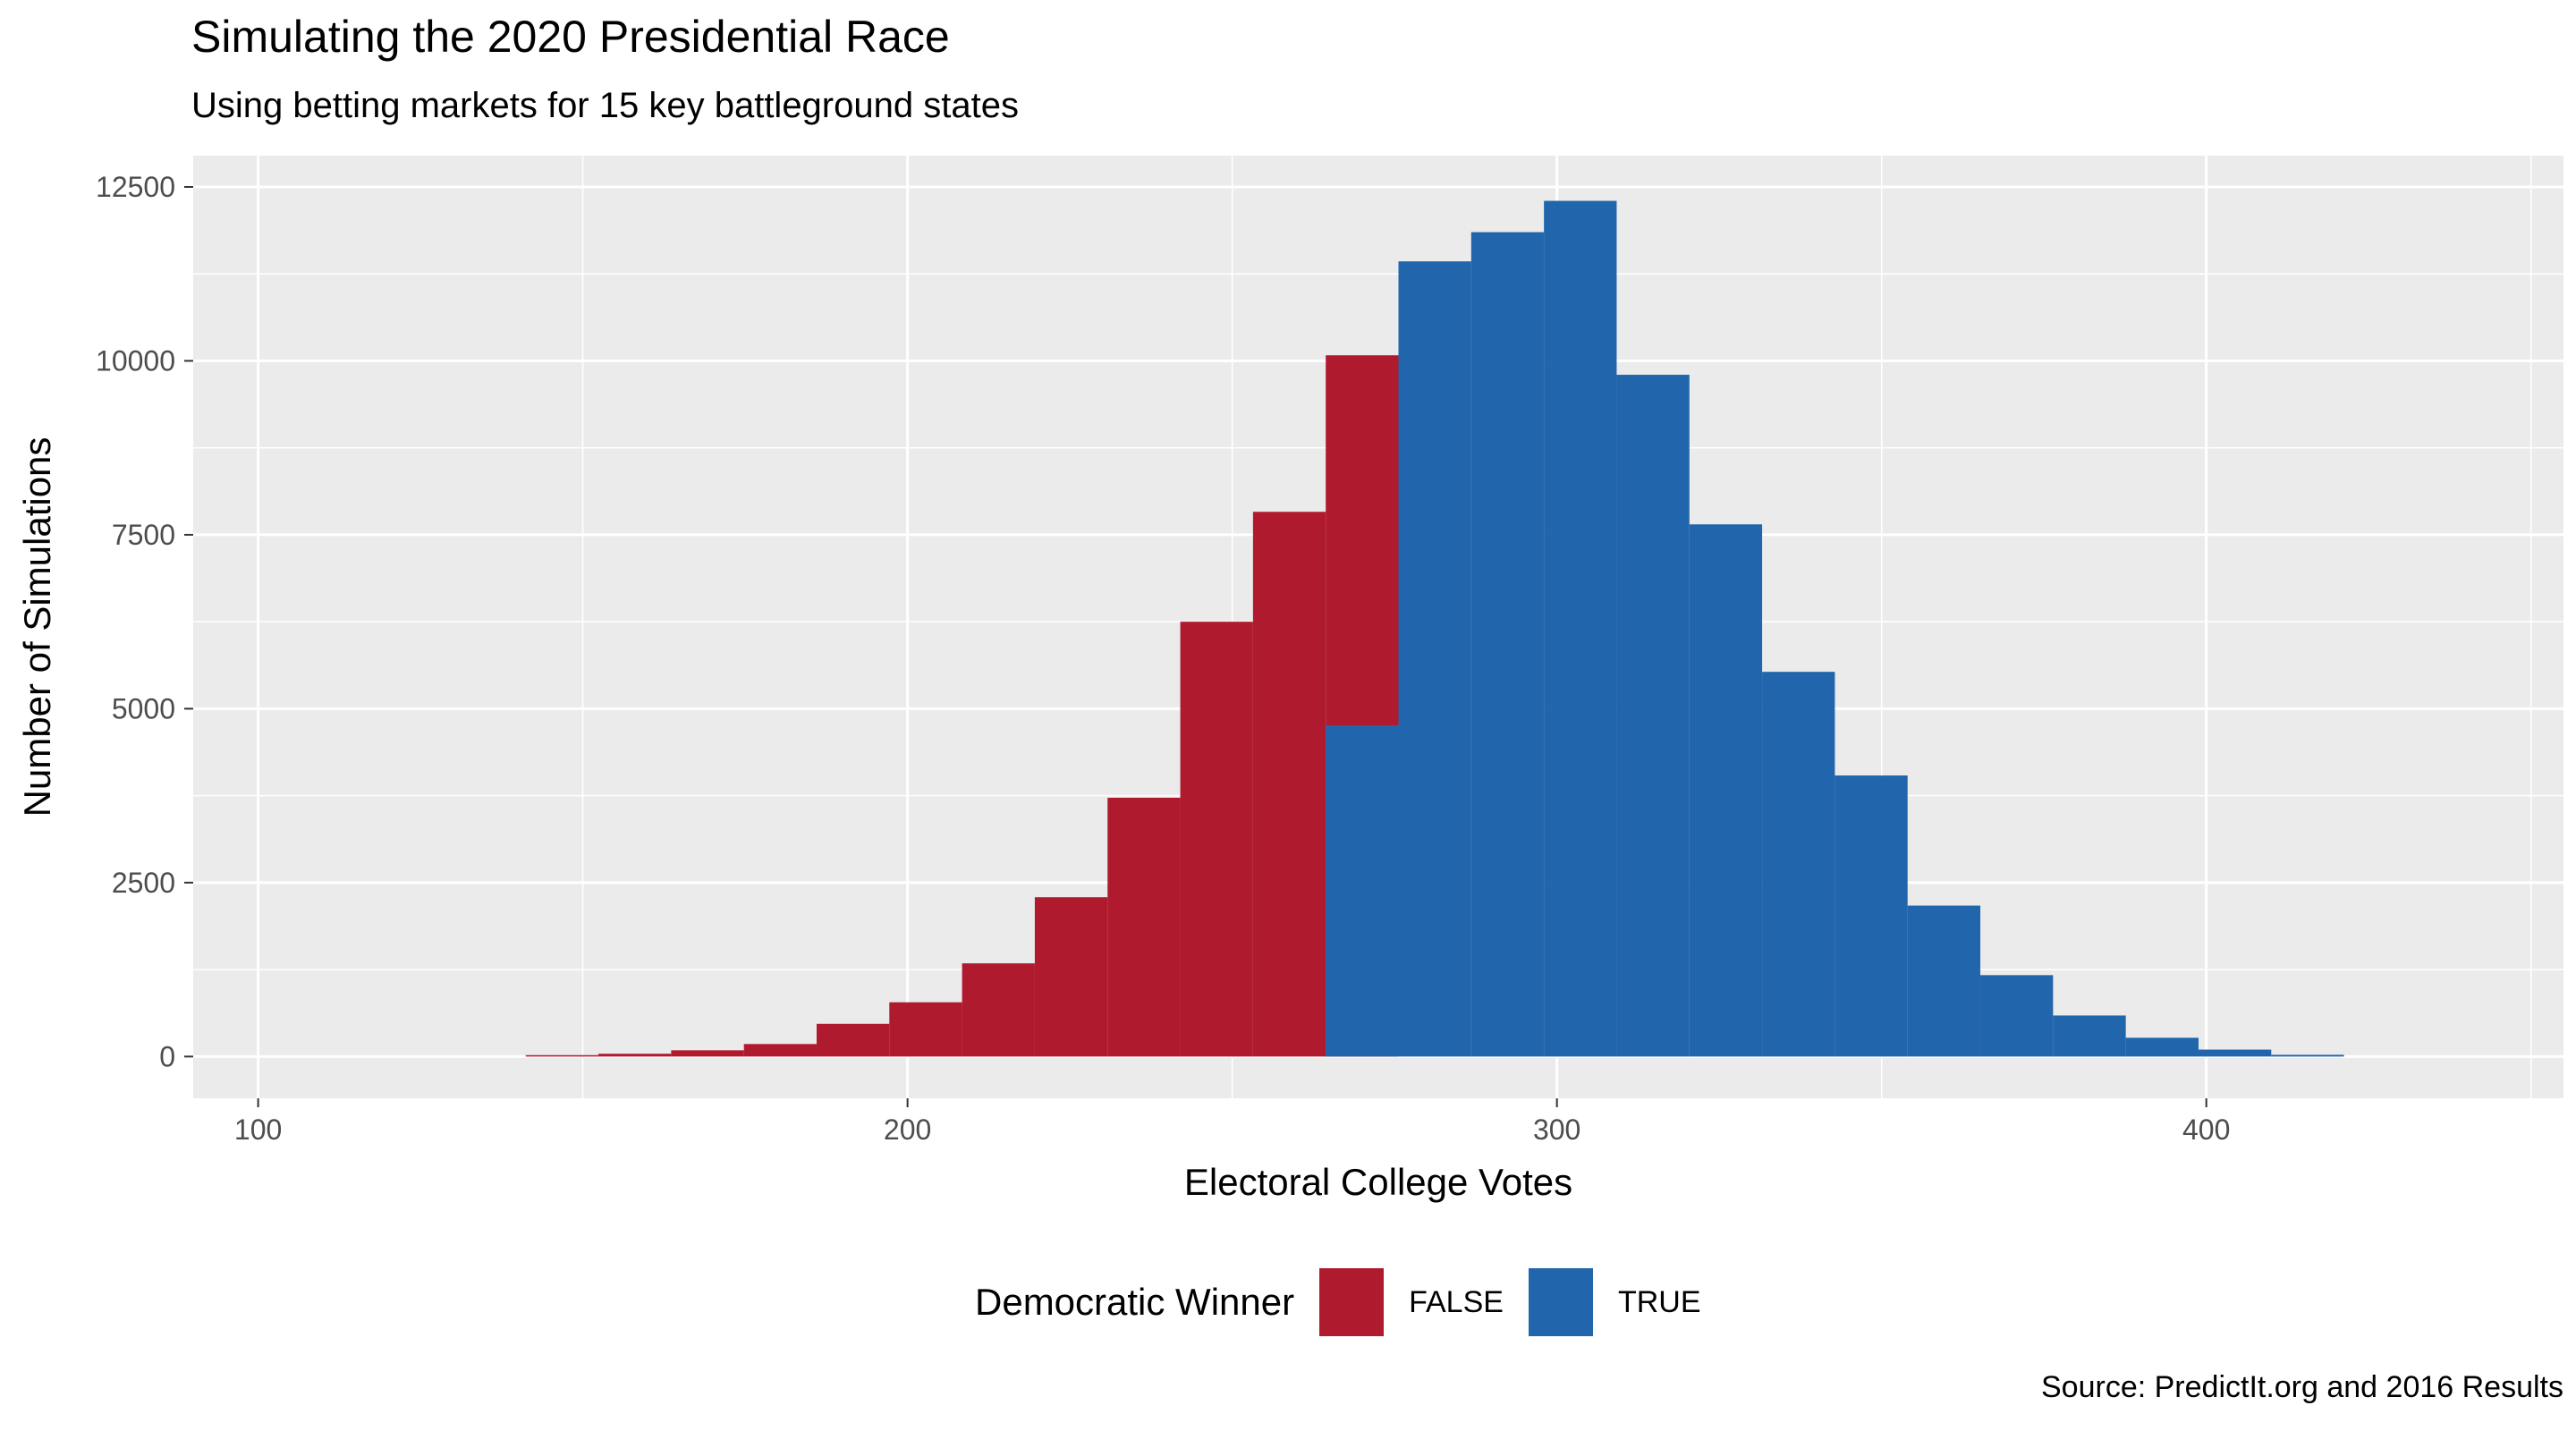 This screenshot has height=1431, width=2576. I want to click on legend-item-false: FALSE, so click(1411, 1302).